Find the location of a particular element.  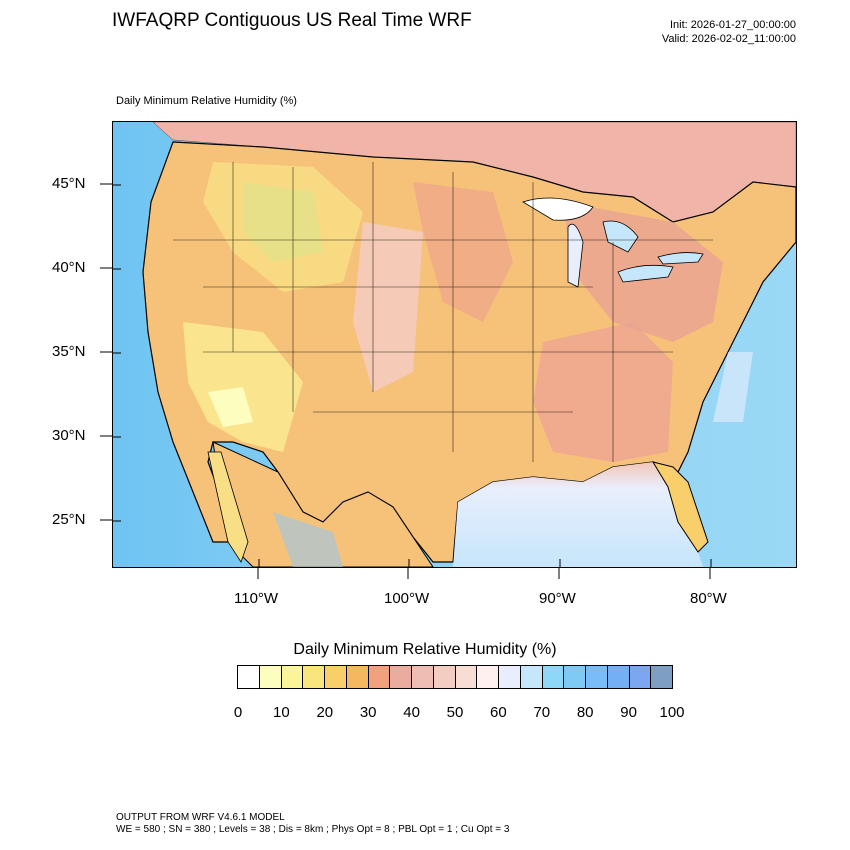

lon-label-110: 110°W is located at coordinates (256, 598).